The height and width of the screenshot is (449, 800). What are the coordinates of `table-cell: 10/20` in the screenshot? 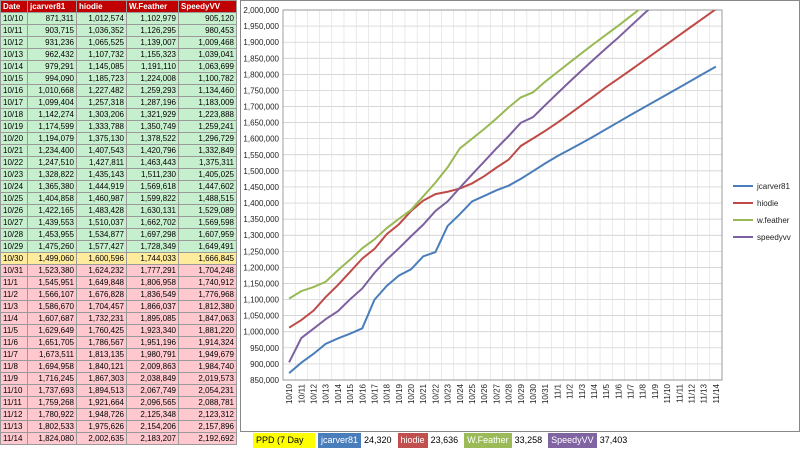 It's located at (14, 138).